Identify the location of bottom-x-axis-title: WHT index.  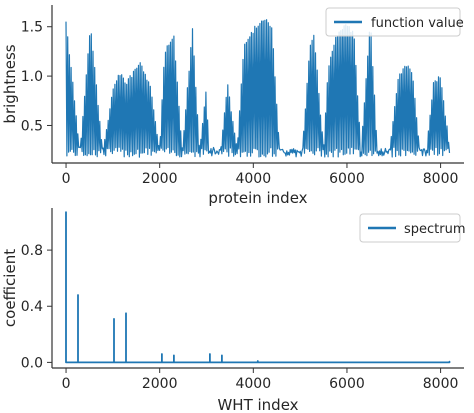
(257, 404).